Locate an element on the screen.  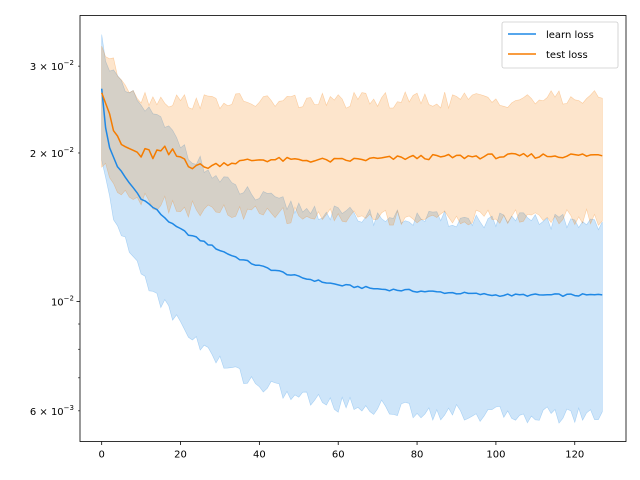
x-tick-label: 100 is located at coordinates (495, 455).